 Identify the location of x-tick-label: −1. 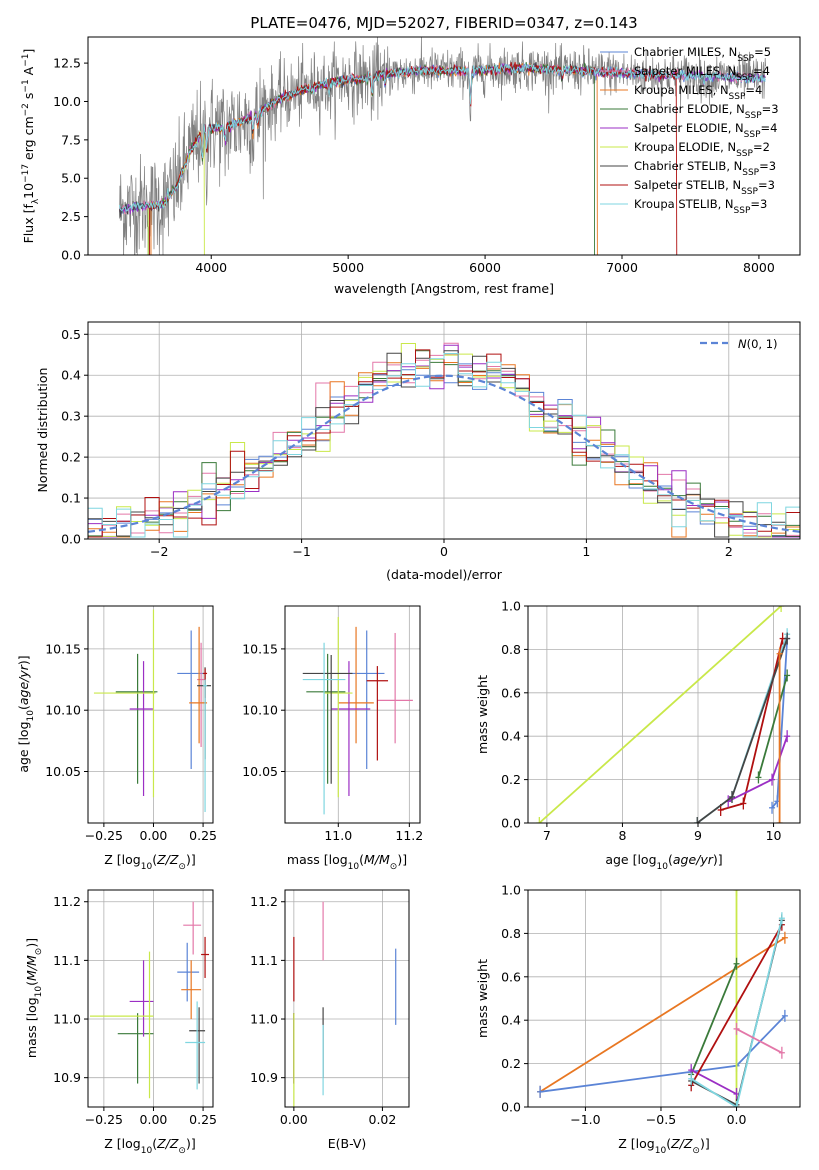
(301, 551).